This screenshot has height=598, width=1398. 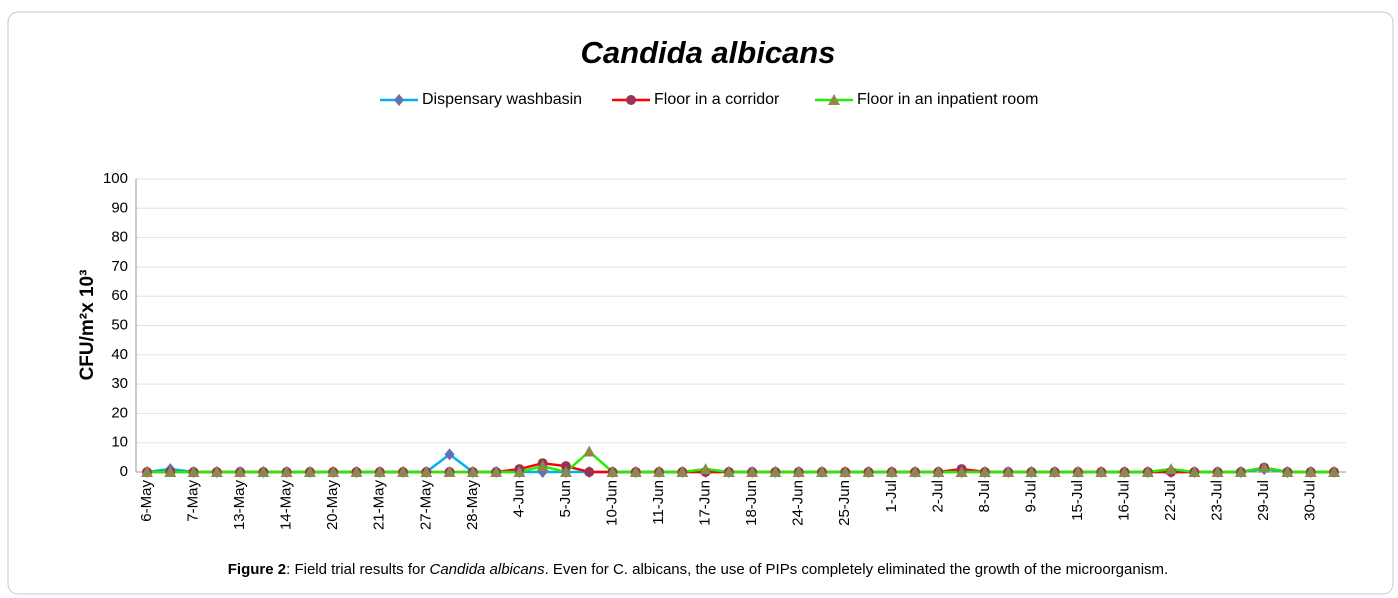 What do you see at coordinates (658, 502) in the screenshot?
I see `x-tick-label: 11-Jun` at bounding box center [658, 502].